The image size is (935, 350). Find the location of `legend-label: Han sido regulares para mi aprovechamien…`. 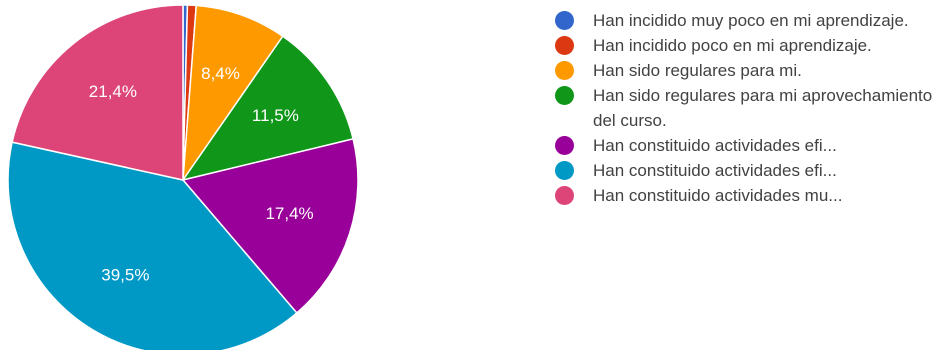

legend-label: Han sido regulares para mi aprovechamien… is located at coordinates (763, 108).